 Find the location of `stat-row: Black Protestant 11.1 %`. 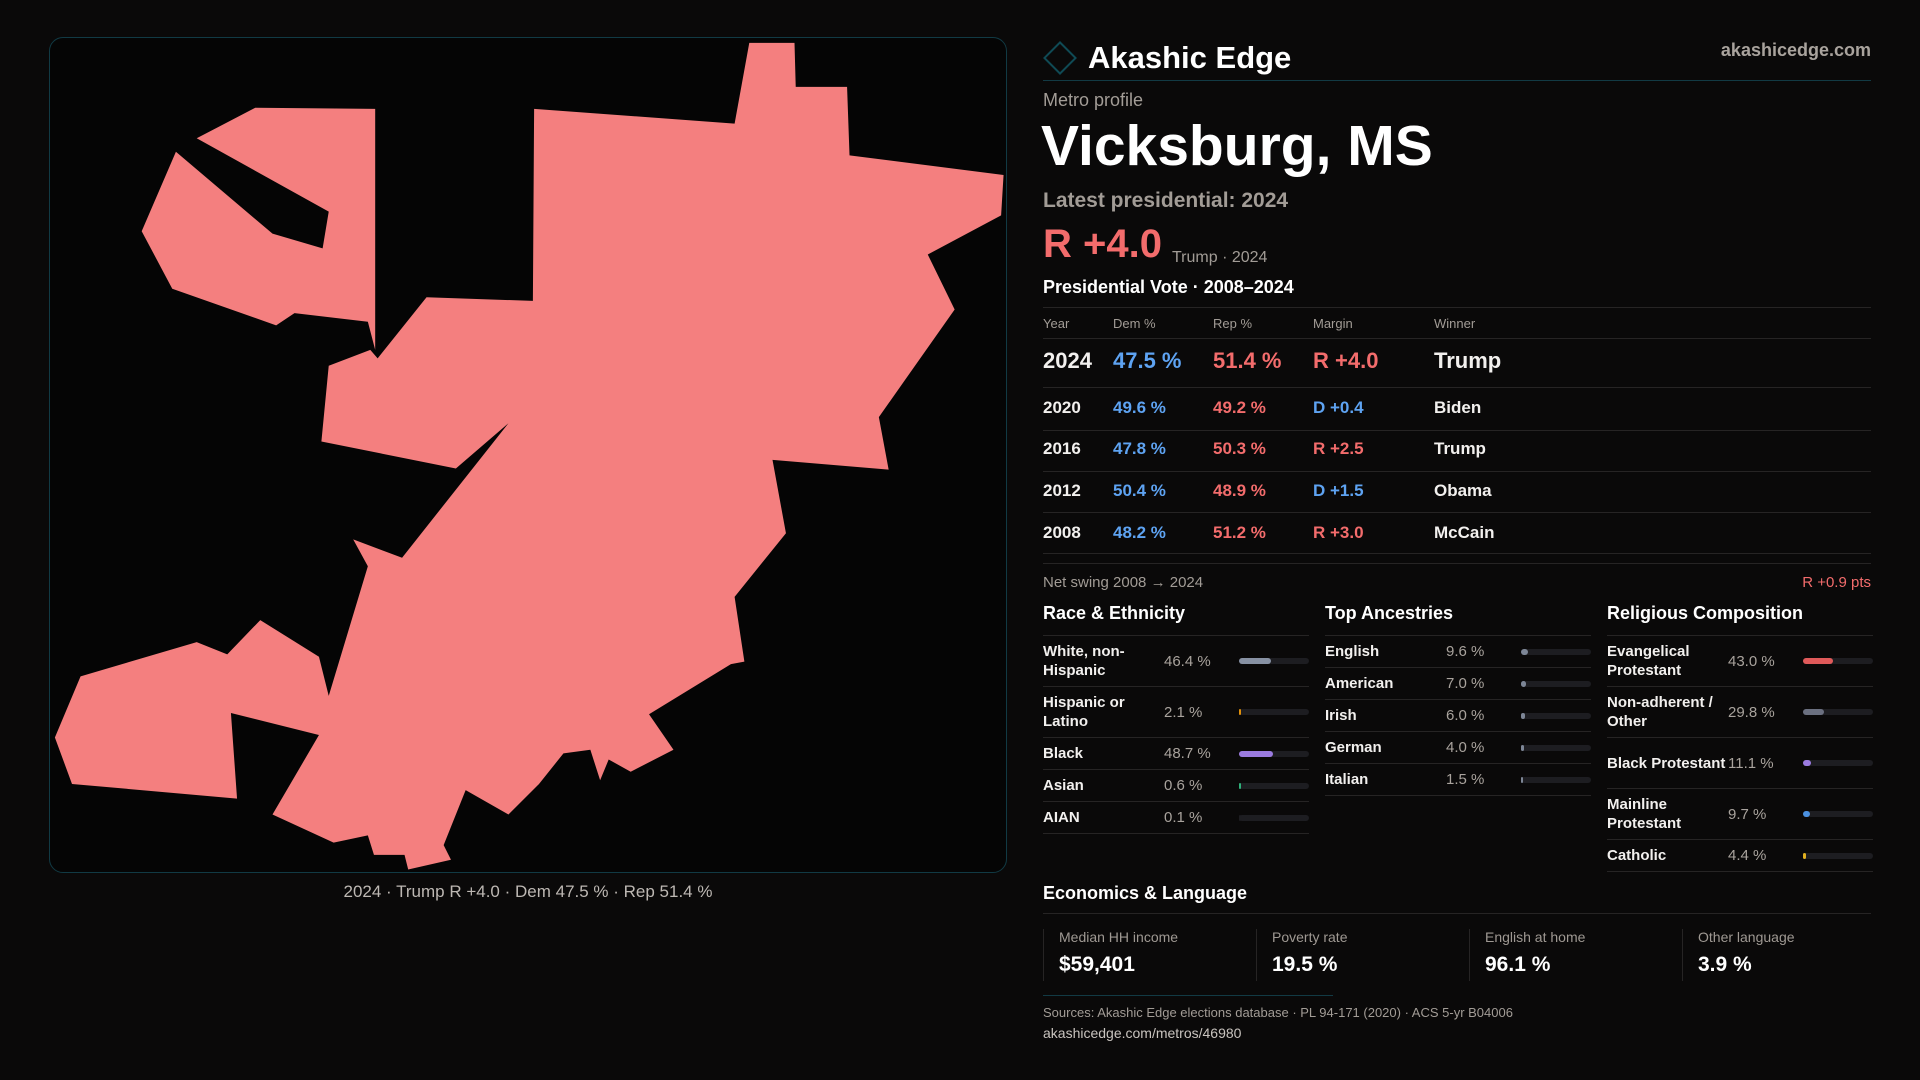

stat-row: Black Protestant 11.1 % is located at coordinates (1740, 763).